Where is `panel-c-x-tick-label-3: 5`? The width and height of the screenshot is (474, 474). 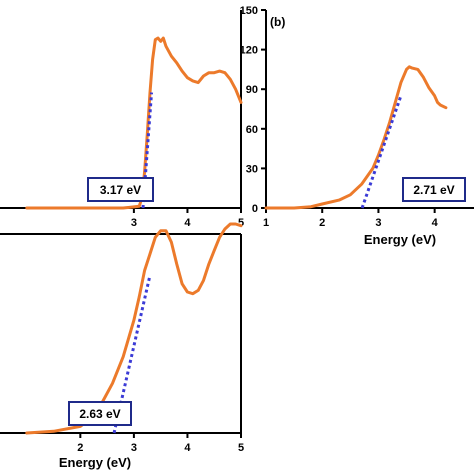 panel-c-x-tick-label-3: 5 is located at coordinates (241, 448).